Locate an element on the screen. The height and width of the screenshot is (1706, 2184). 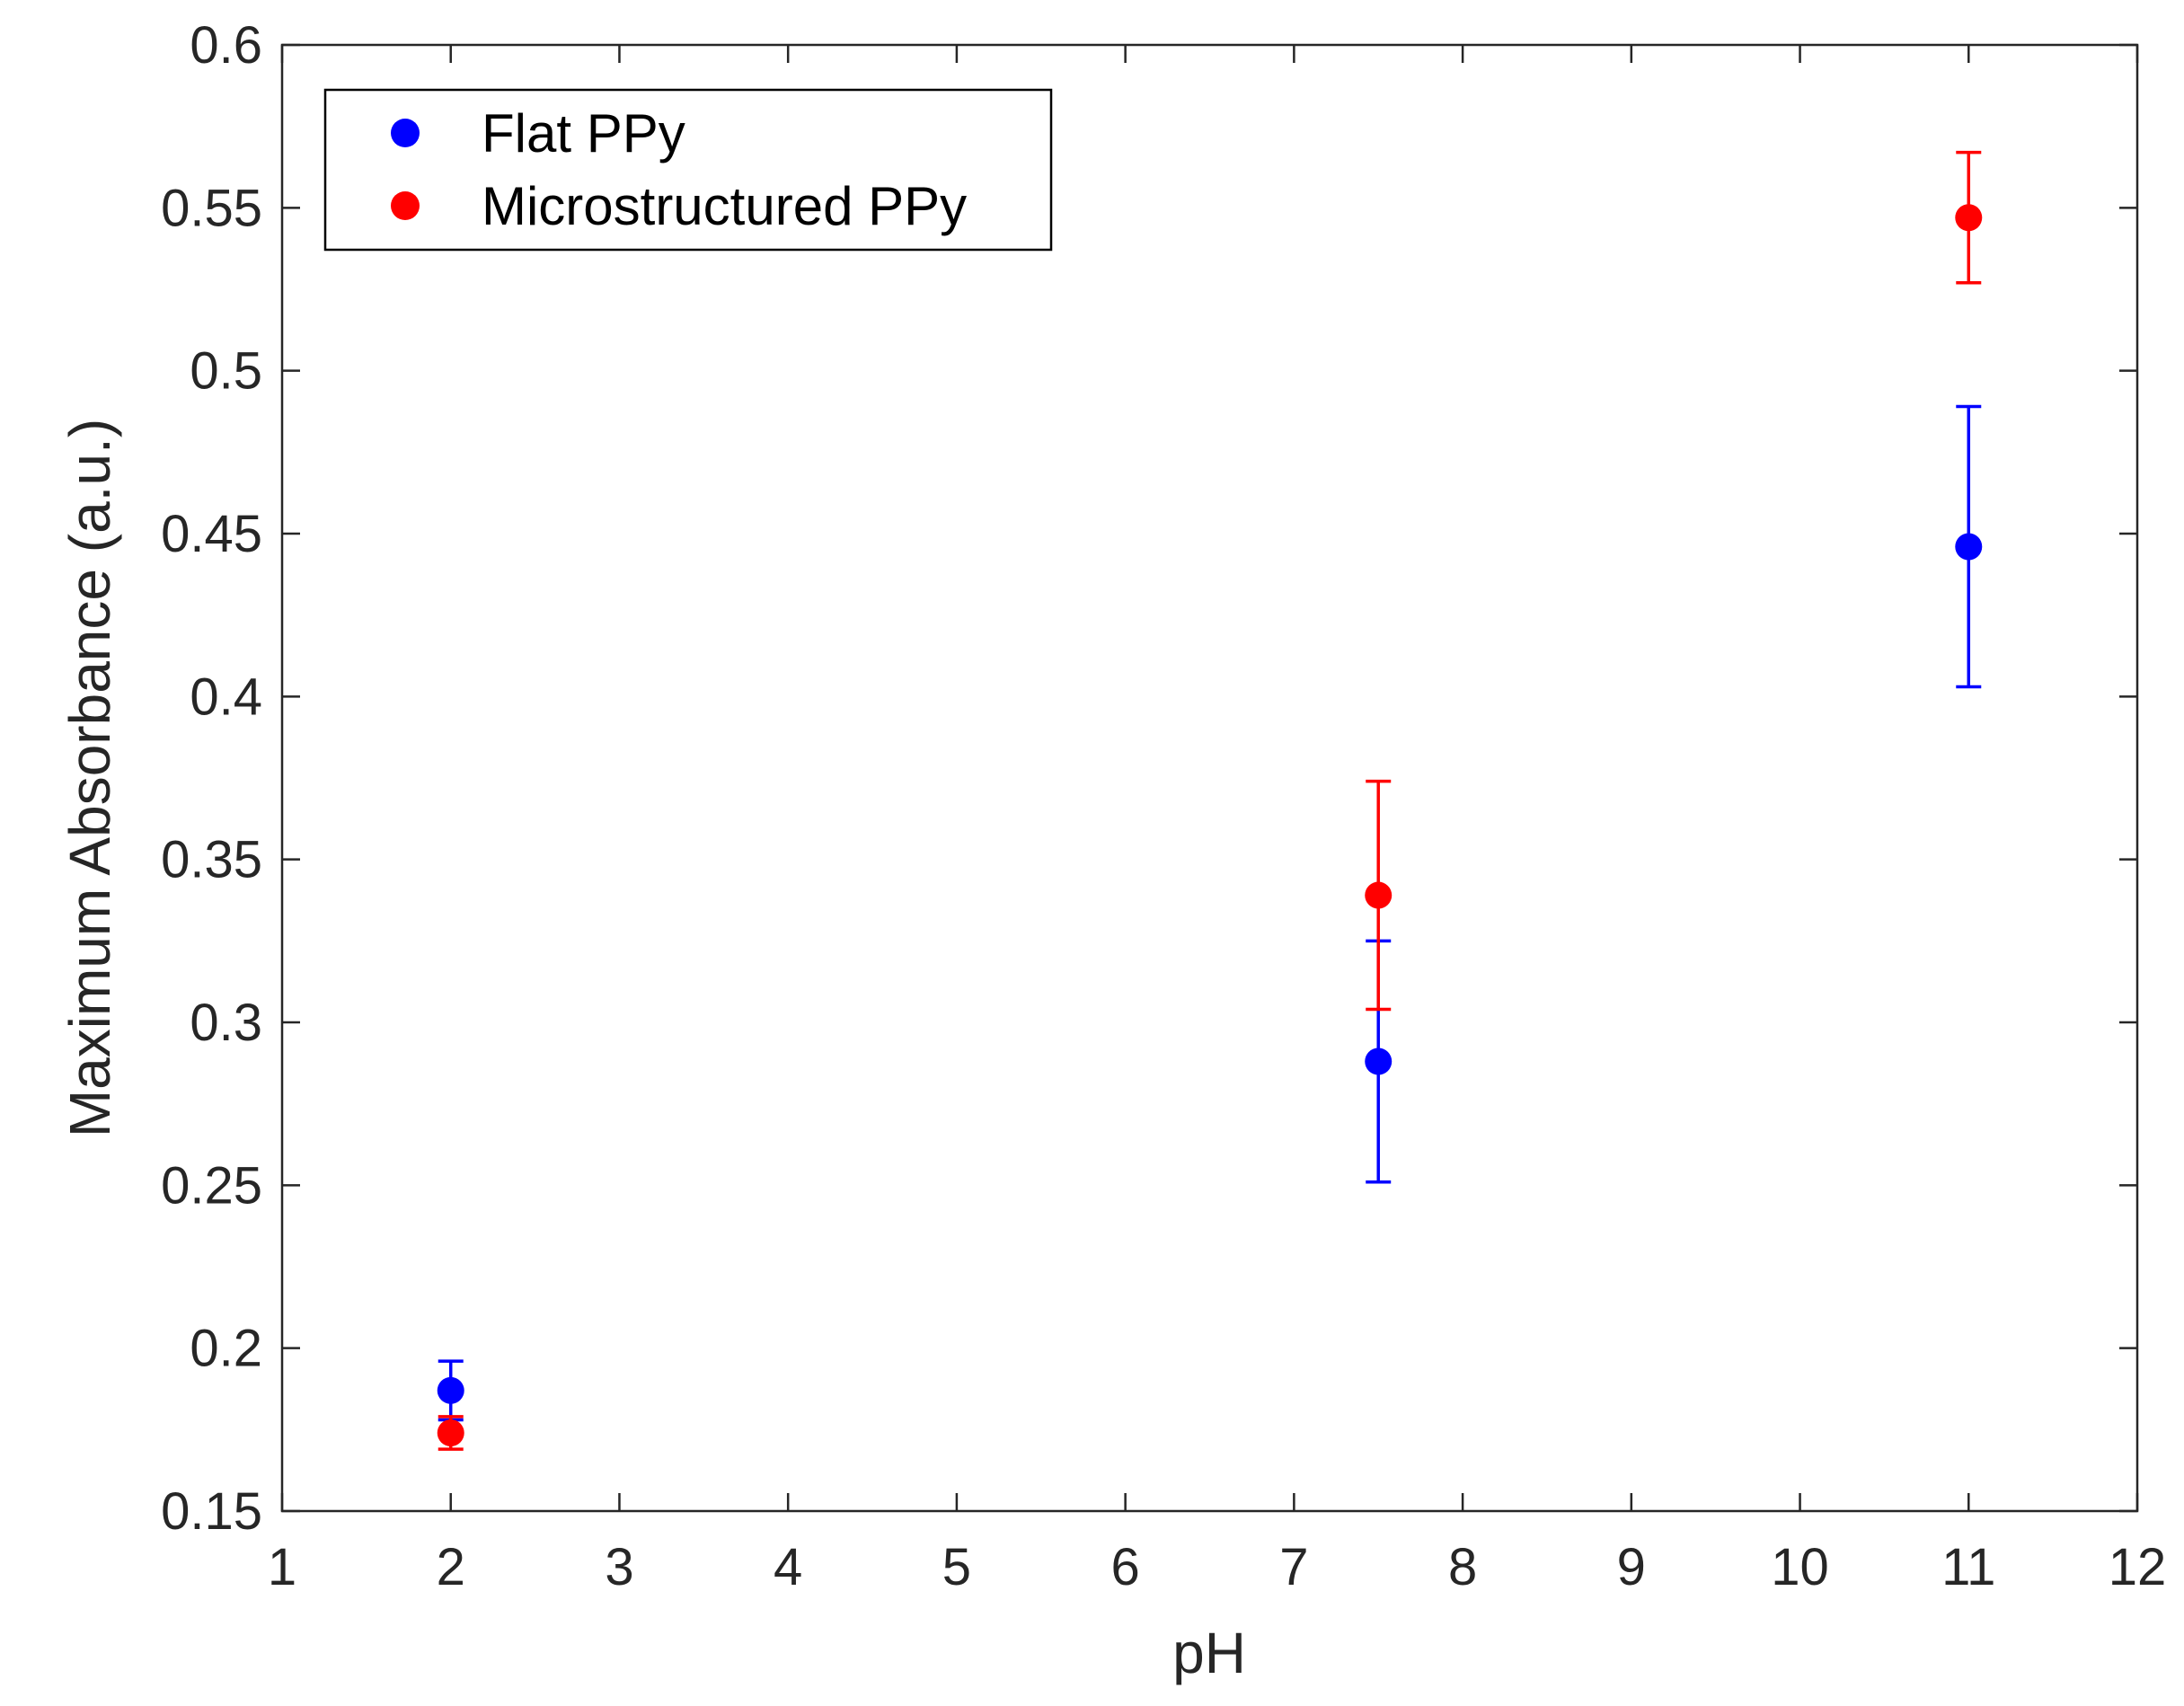
x-tick-label: 6 is located at coordinates (1126, 1567).